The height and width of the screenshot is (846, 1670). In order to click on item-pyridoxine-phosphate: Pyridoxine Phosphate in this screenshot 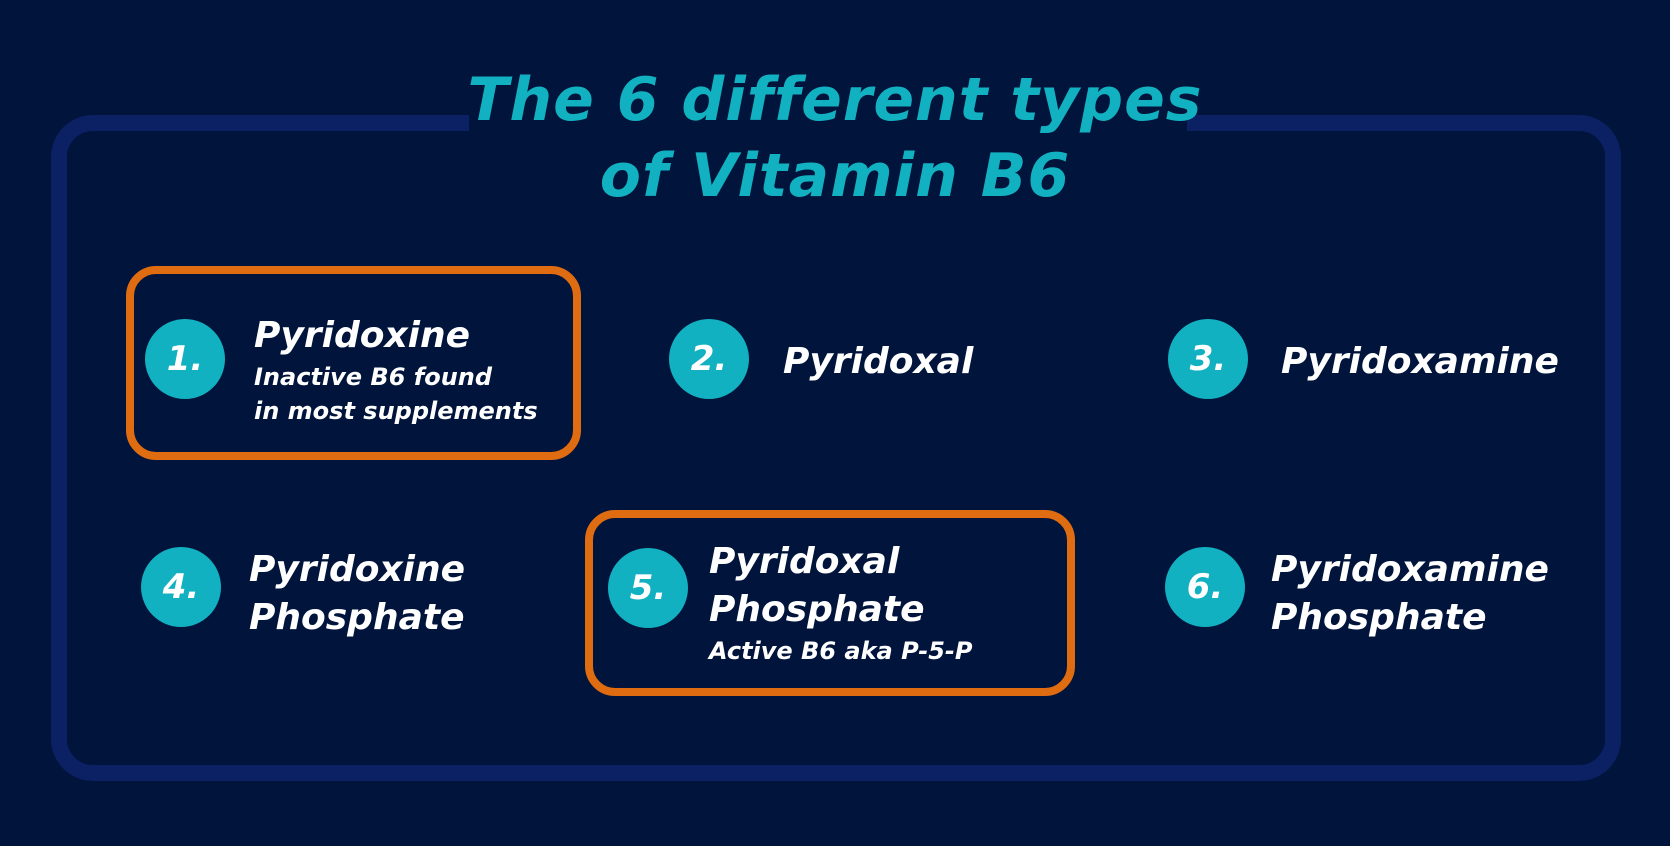, I will do `click(357, 594)`.